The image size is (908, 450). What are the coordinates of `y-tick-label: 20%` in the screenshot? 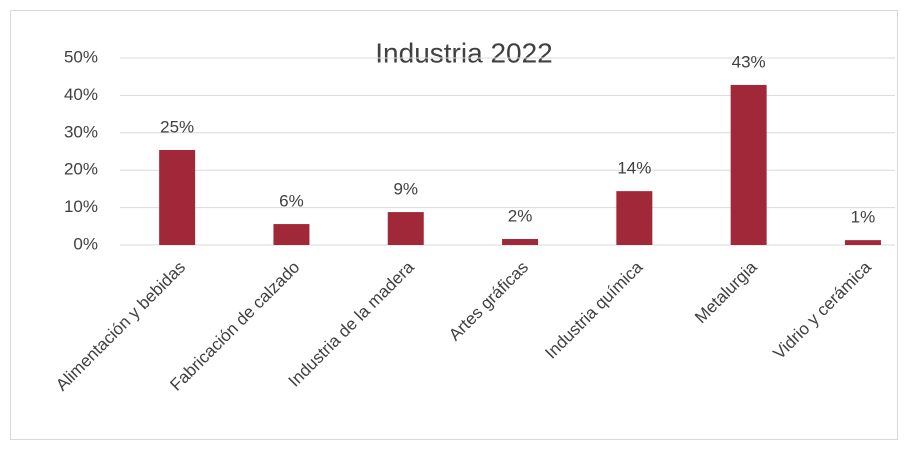 It's located at (81, 169).